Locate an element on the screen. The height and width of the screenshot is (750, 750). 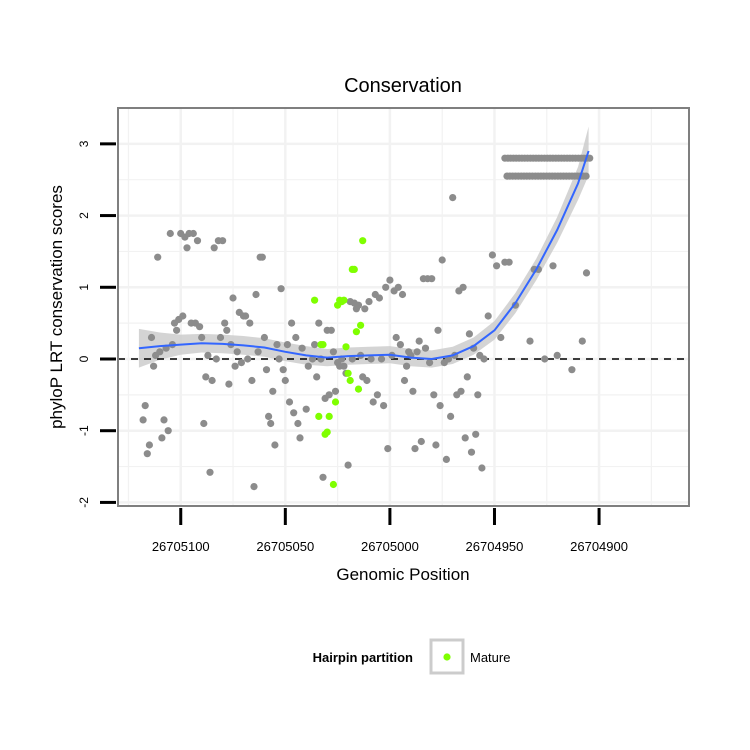
points-mature is located at coordinates (339, 363).